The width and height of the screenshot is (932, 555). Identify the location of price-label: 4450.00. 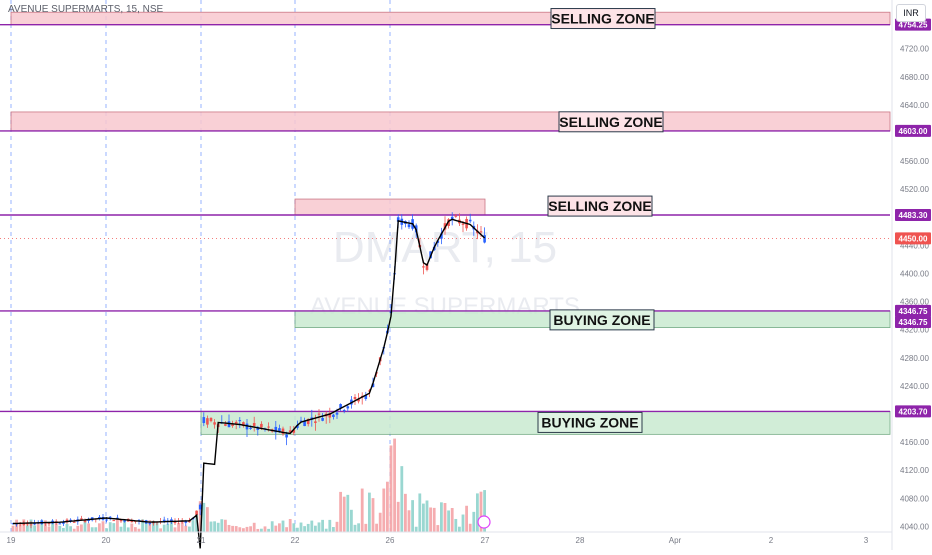
(913, 238).